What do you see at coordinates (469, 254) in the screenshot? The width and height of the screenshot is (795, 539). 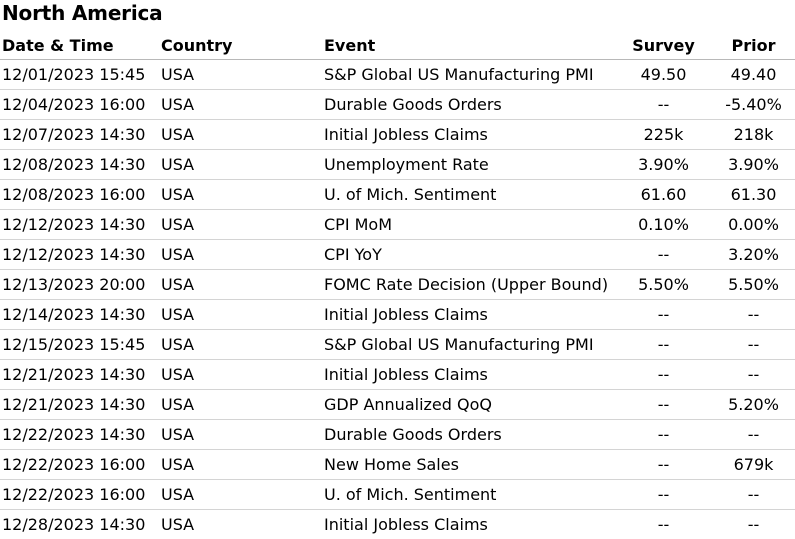 I see `cell-event: CPI YoY` at bounding box center [469, 254].